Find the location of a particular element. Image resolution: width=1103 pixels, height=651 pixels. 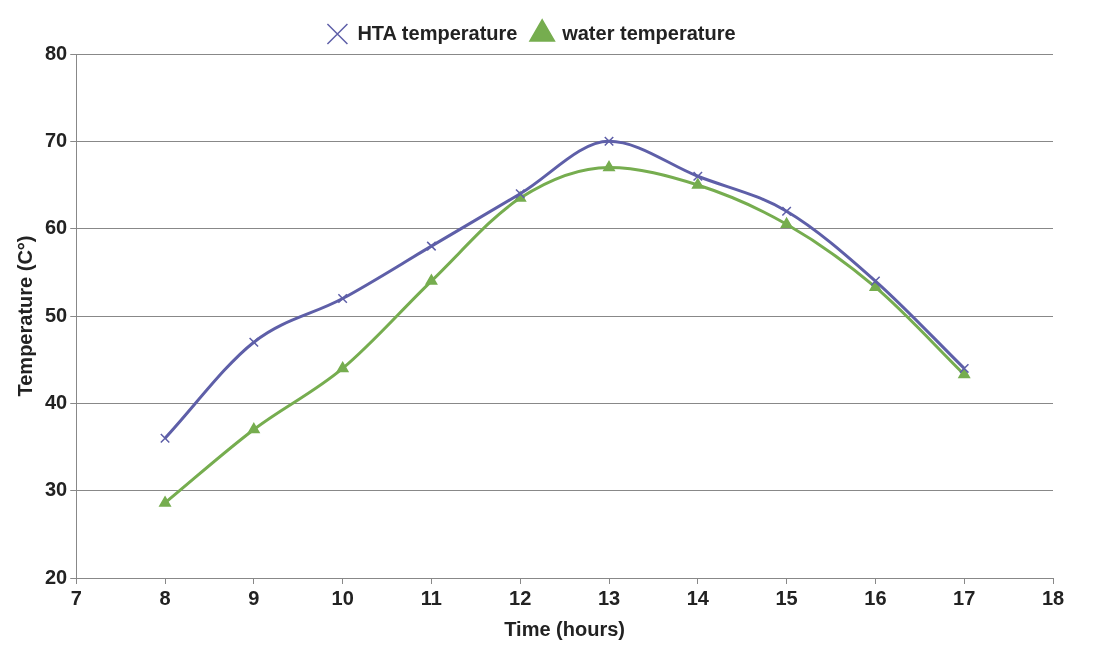

x-tick-label: 17 is located at coordinates (964, 597).